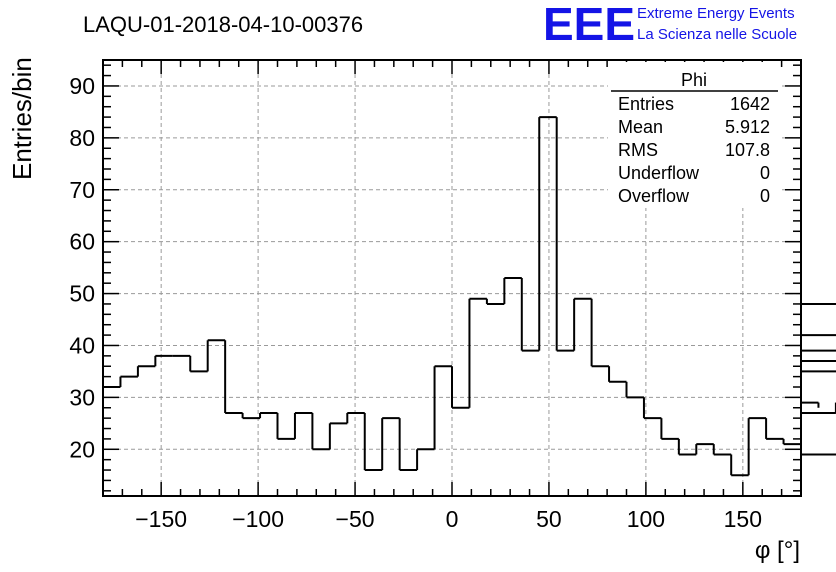 This screenshot has height=572, width=836. What do you see at coordinates (589, 25) in the screenshot?
I see `eee-logo-mark: EEE` at bounding box center [589, 25].